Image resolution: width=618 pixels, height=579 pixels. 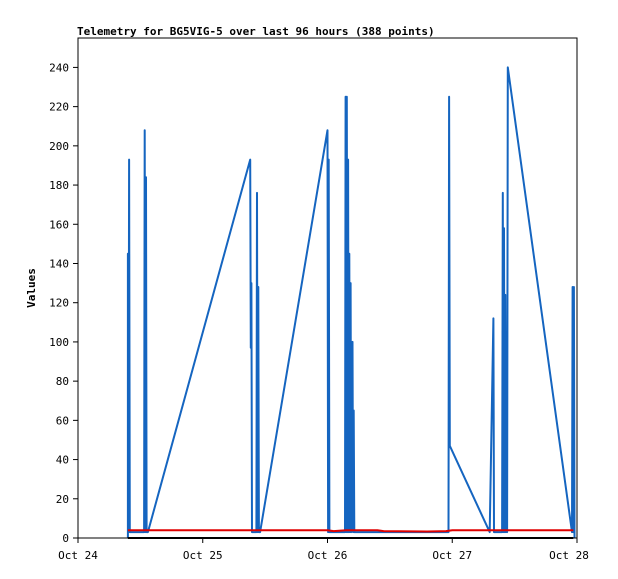 What do you see at coordinates (59, 263) in the screenshot?
I see `y-tick-label: 140` at bounding box center [59, 263].